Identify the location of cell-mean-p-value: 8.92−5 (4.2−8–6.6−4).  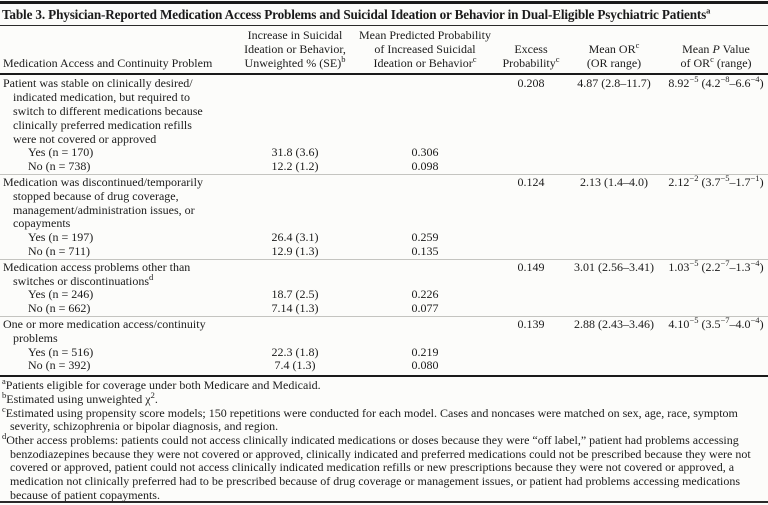
(716, 82).